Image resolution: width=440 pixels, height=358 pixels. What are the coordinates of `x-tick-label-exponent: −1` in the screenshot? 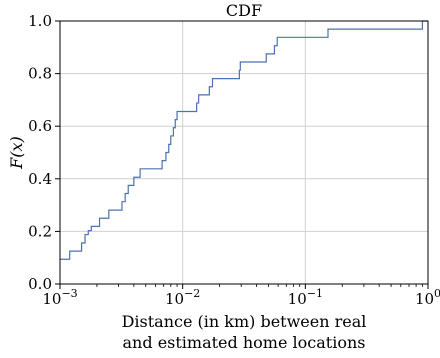 It's located at (315, 293).